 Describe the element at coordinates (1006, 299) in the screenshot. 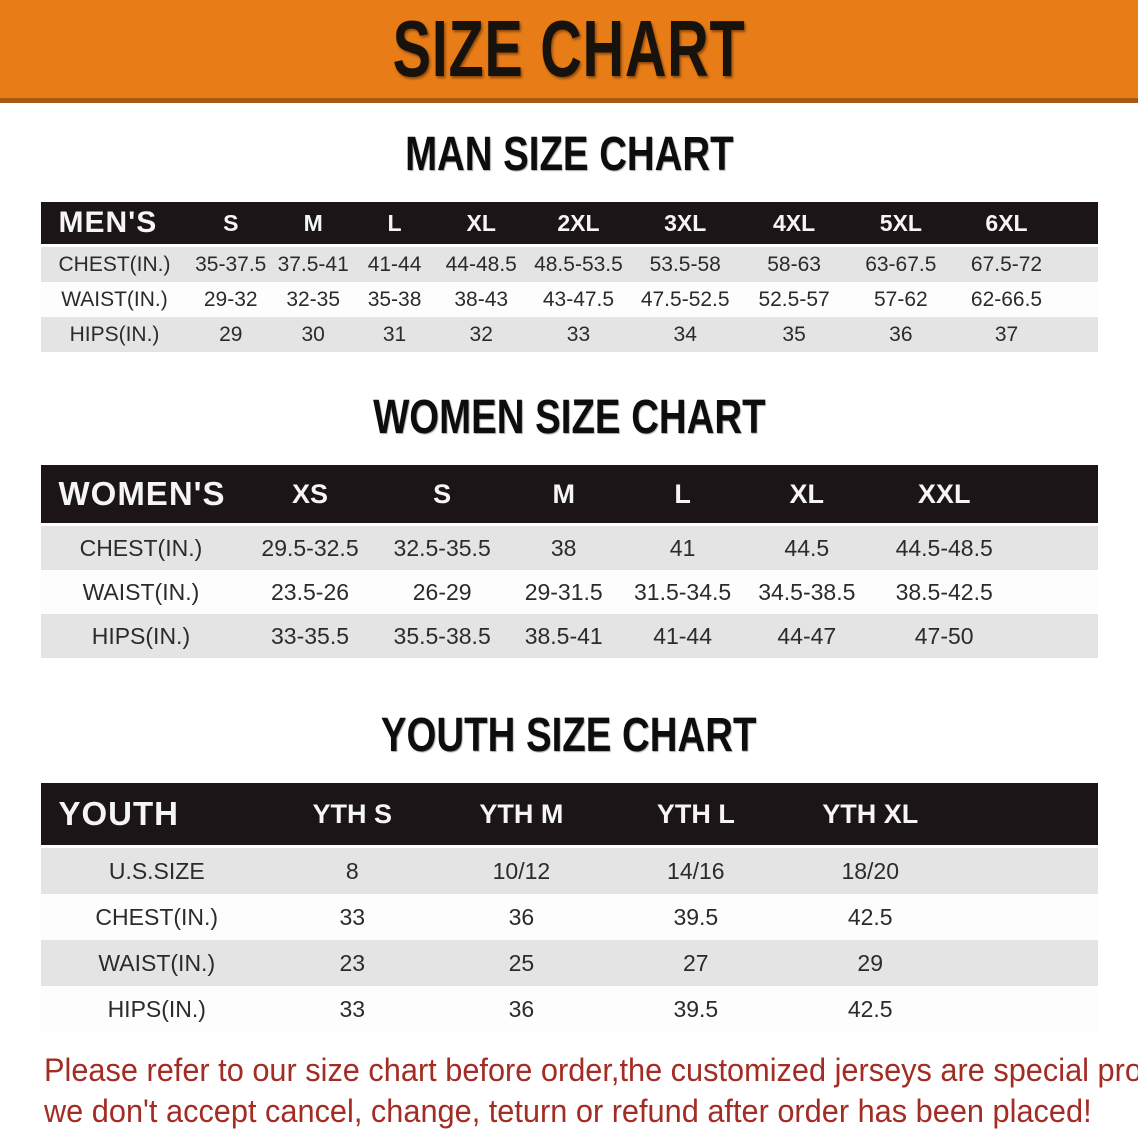

I see `size-value: 62-66.5` at that location.